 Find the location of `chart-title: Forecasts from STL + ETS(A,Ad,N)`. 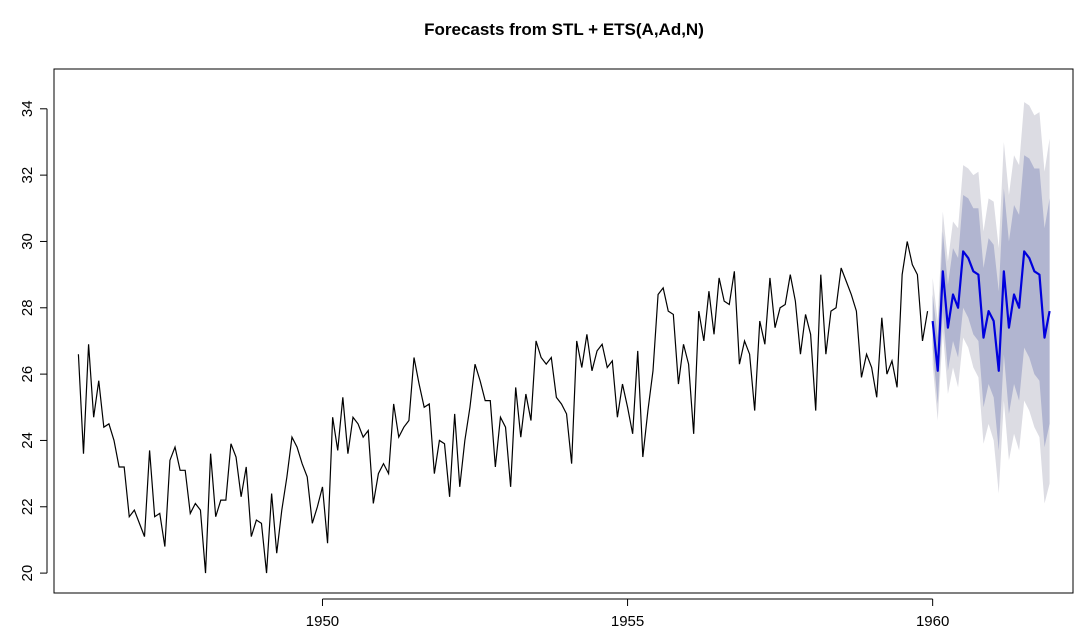

chart-title: Forecasts from STL + ETS(A,Ad,N) is located at coordinates (564, 29).